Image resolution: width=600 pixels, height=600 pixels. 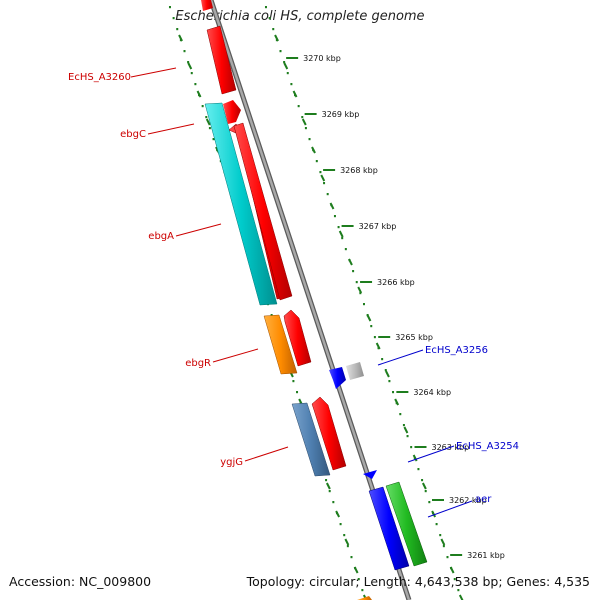 What do you see at coordinates (185, 232) in the screenshot?
I see `gene-label-ebgA: ebgA` at bounding box center [185, 232].